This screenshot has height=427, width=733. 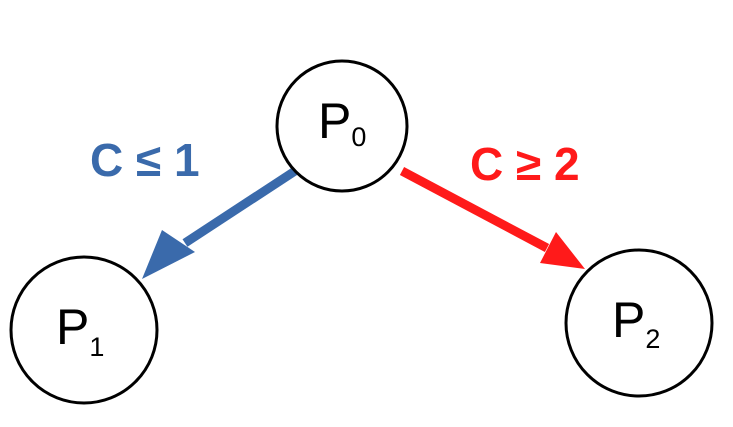 I want to click on node-p2: P2, so click(x=639, y=323).